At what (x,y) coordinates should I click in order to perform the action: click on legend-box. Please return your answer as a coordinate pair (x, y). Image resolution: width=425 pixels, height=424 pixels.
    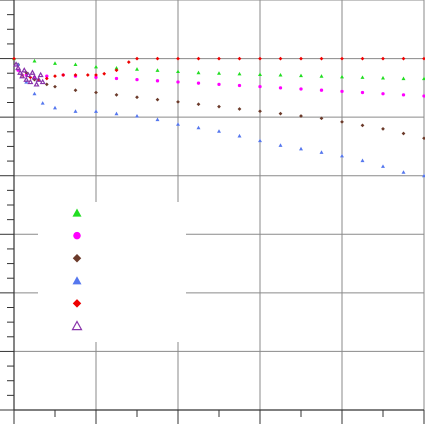
    Looking at the image, I should click on (112, 272).